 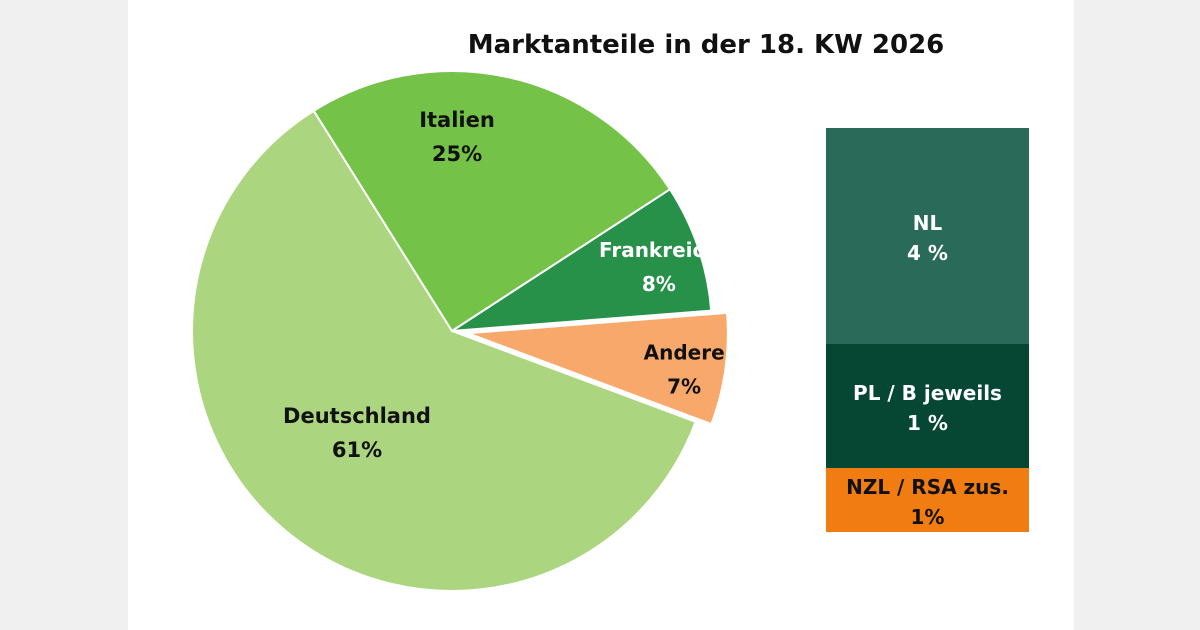 What do you see at coordinates (357, 416) in the screenshot?
I see `pie-label-deutschland: Deutschland` at bounding box center [357, 416].